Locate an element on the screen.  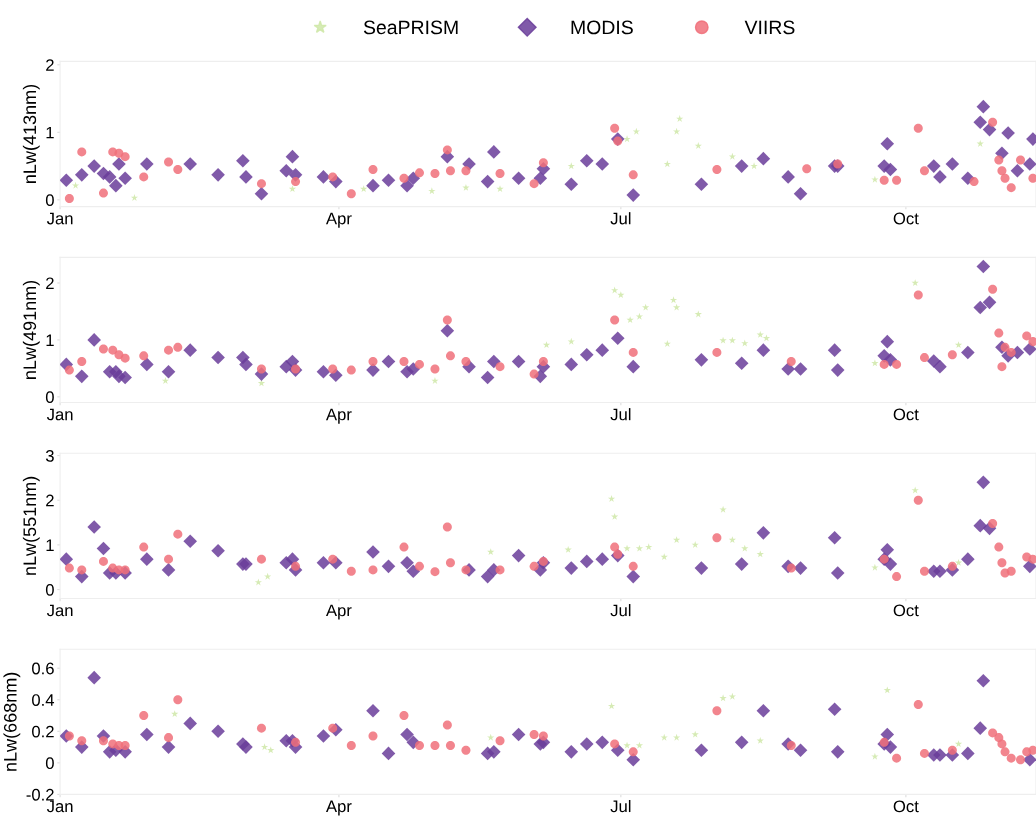
y-axis-title: nLw(668nm) is located at coordinates (12, 721).